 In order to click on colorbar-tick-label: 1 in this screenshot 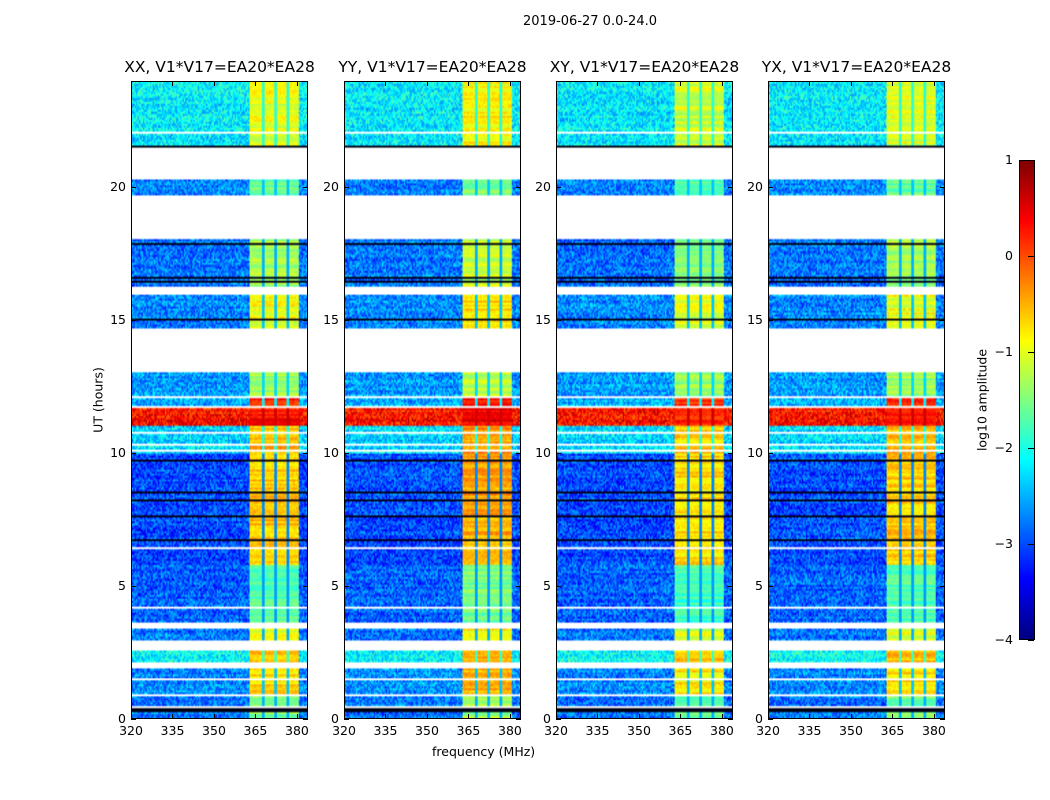, I will do `click(1009, 159)`.